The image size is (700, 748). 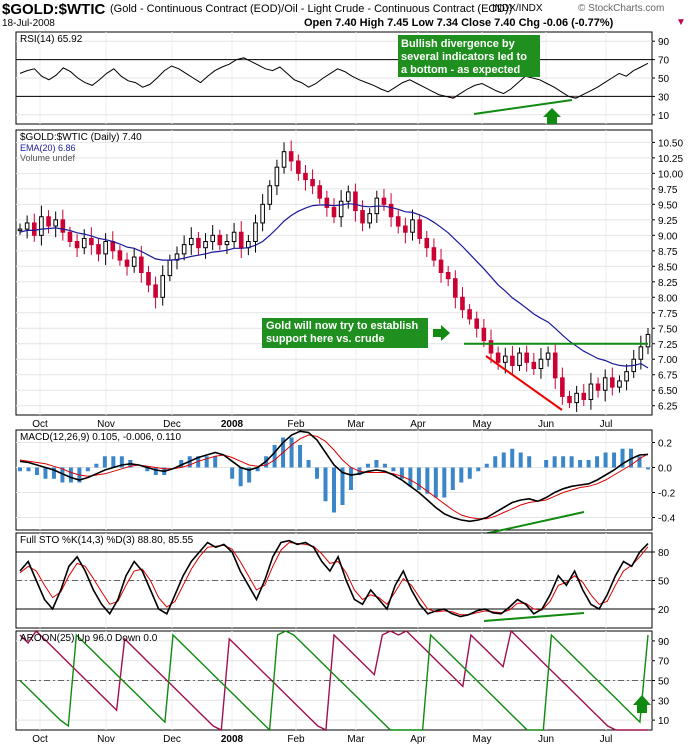 I want to click on macd-axis-tick-label: 0.0, so click(x=665, y=469).